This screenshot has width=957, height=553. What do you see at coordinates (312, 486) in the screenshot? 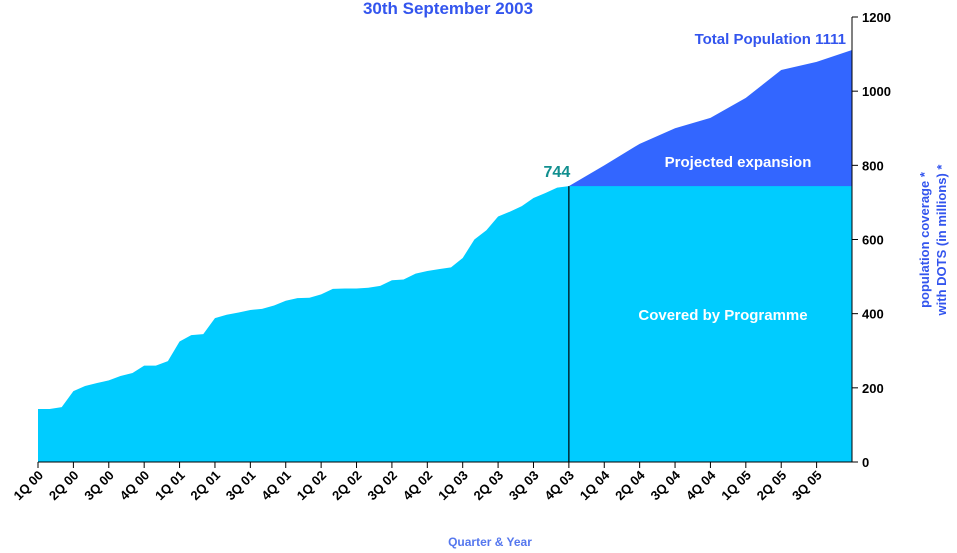
I see `x-tick-label: 1Q 02` at bounding box center [312, 486].